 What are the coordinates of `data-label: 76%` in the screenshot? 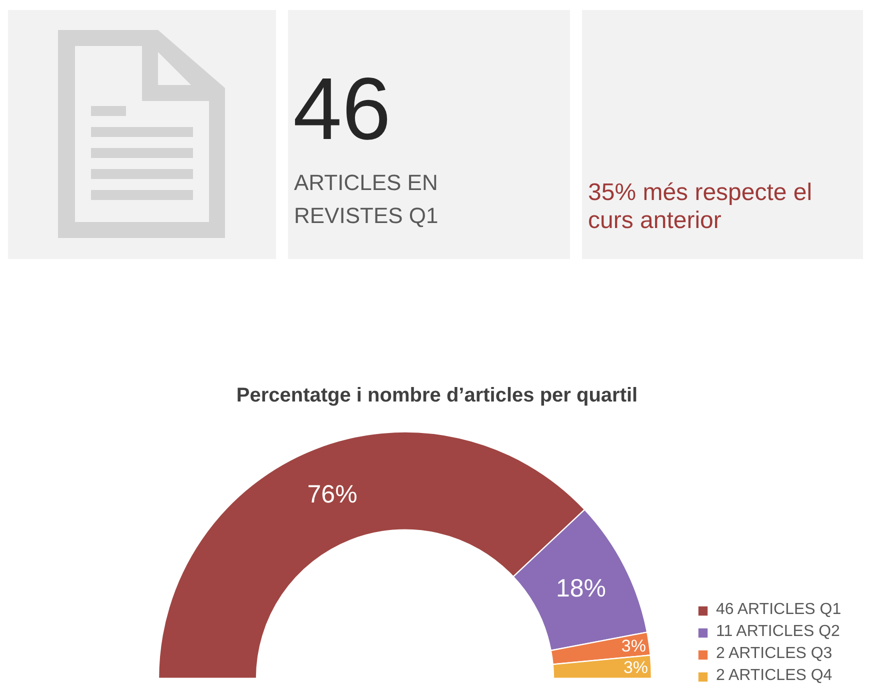 It's located at (332, 494).